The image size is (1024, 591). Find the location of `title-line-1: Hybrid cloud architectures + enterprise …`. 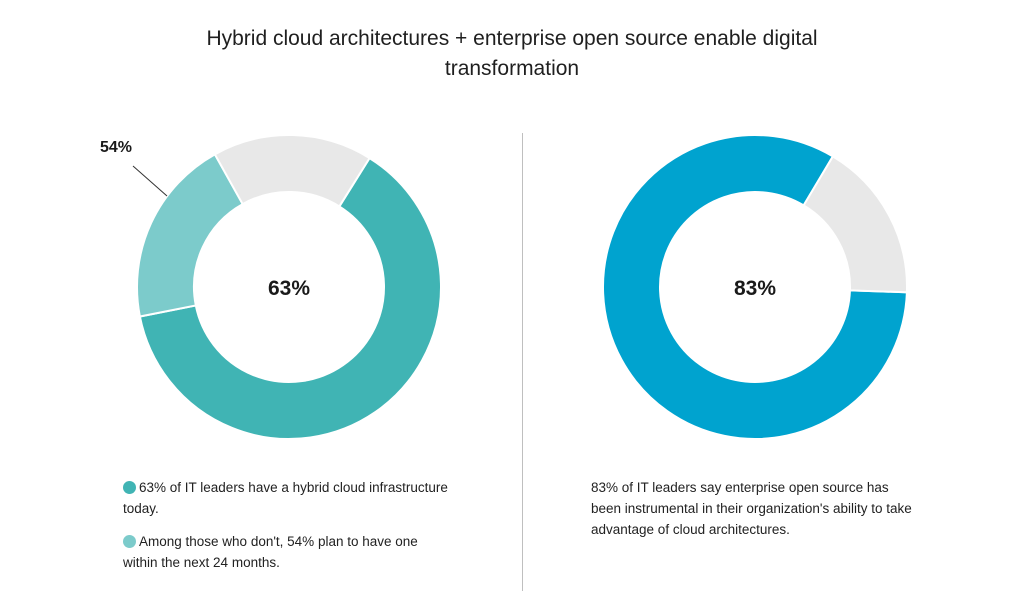

title-line-1: Hybrid cloud architectures + enterprise … is located at coordinates (512, 38).